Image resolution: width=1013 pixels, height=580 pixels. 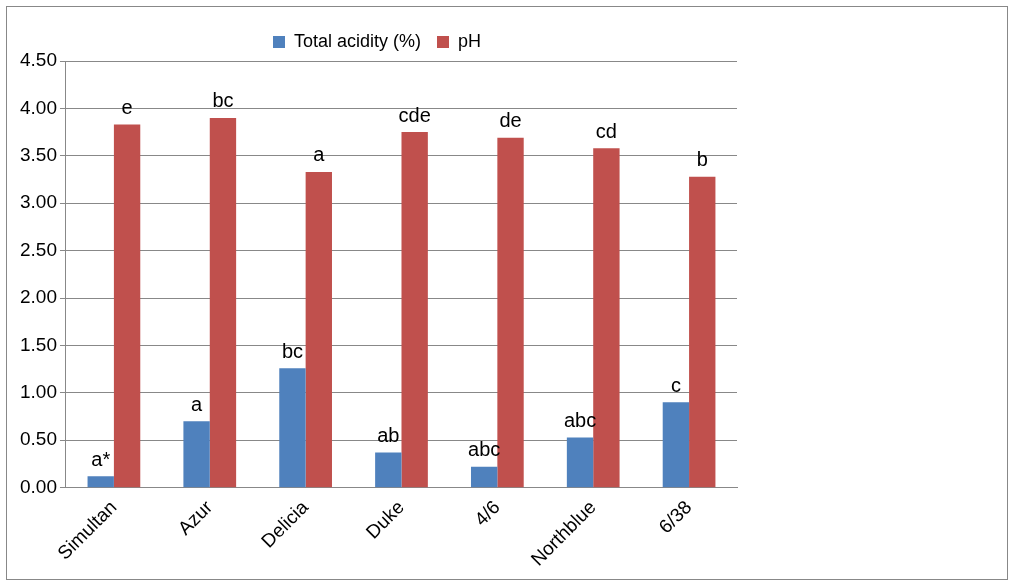 What do you see at coordinates (127, 107) in the screenshot?
I see `data-label: e` at bounding box center [127, 107].